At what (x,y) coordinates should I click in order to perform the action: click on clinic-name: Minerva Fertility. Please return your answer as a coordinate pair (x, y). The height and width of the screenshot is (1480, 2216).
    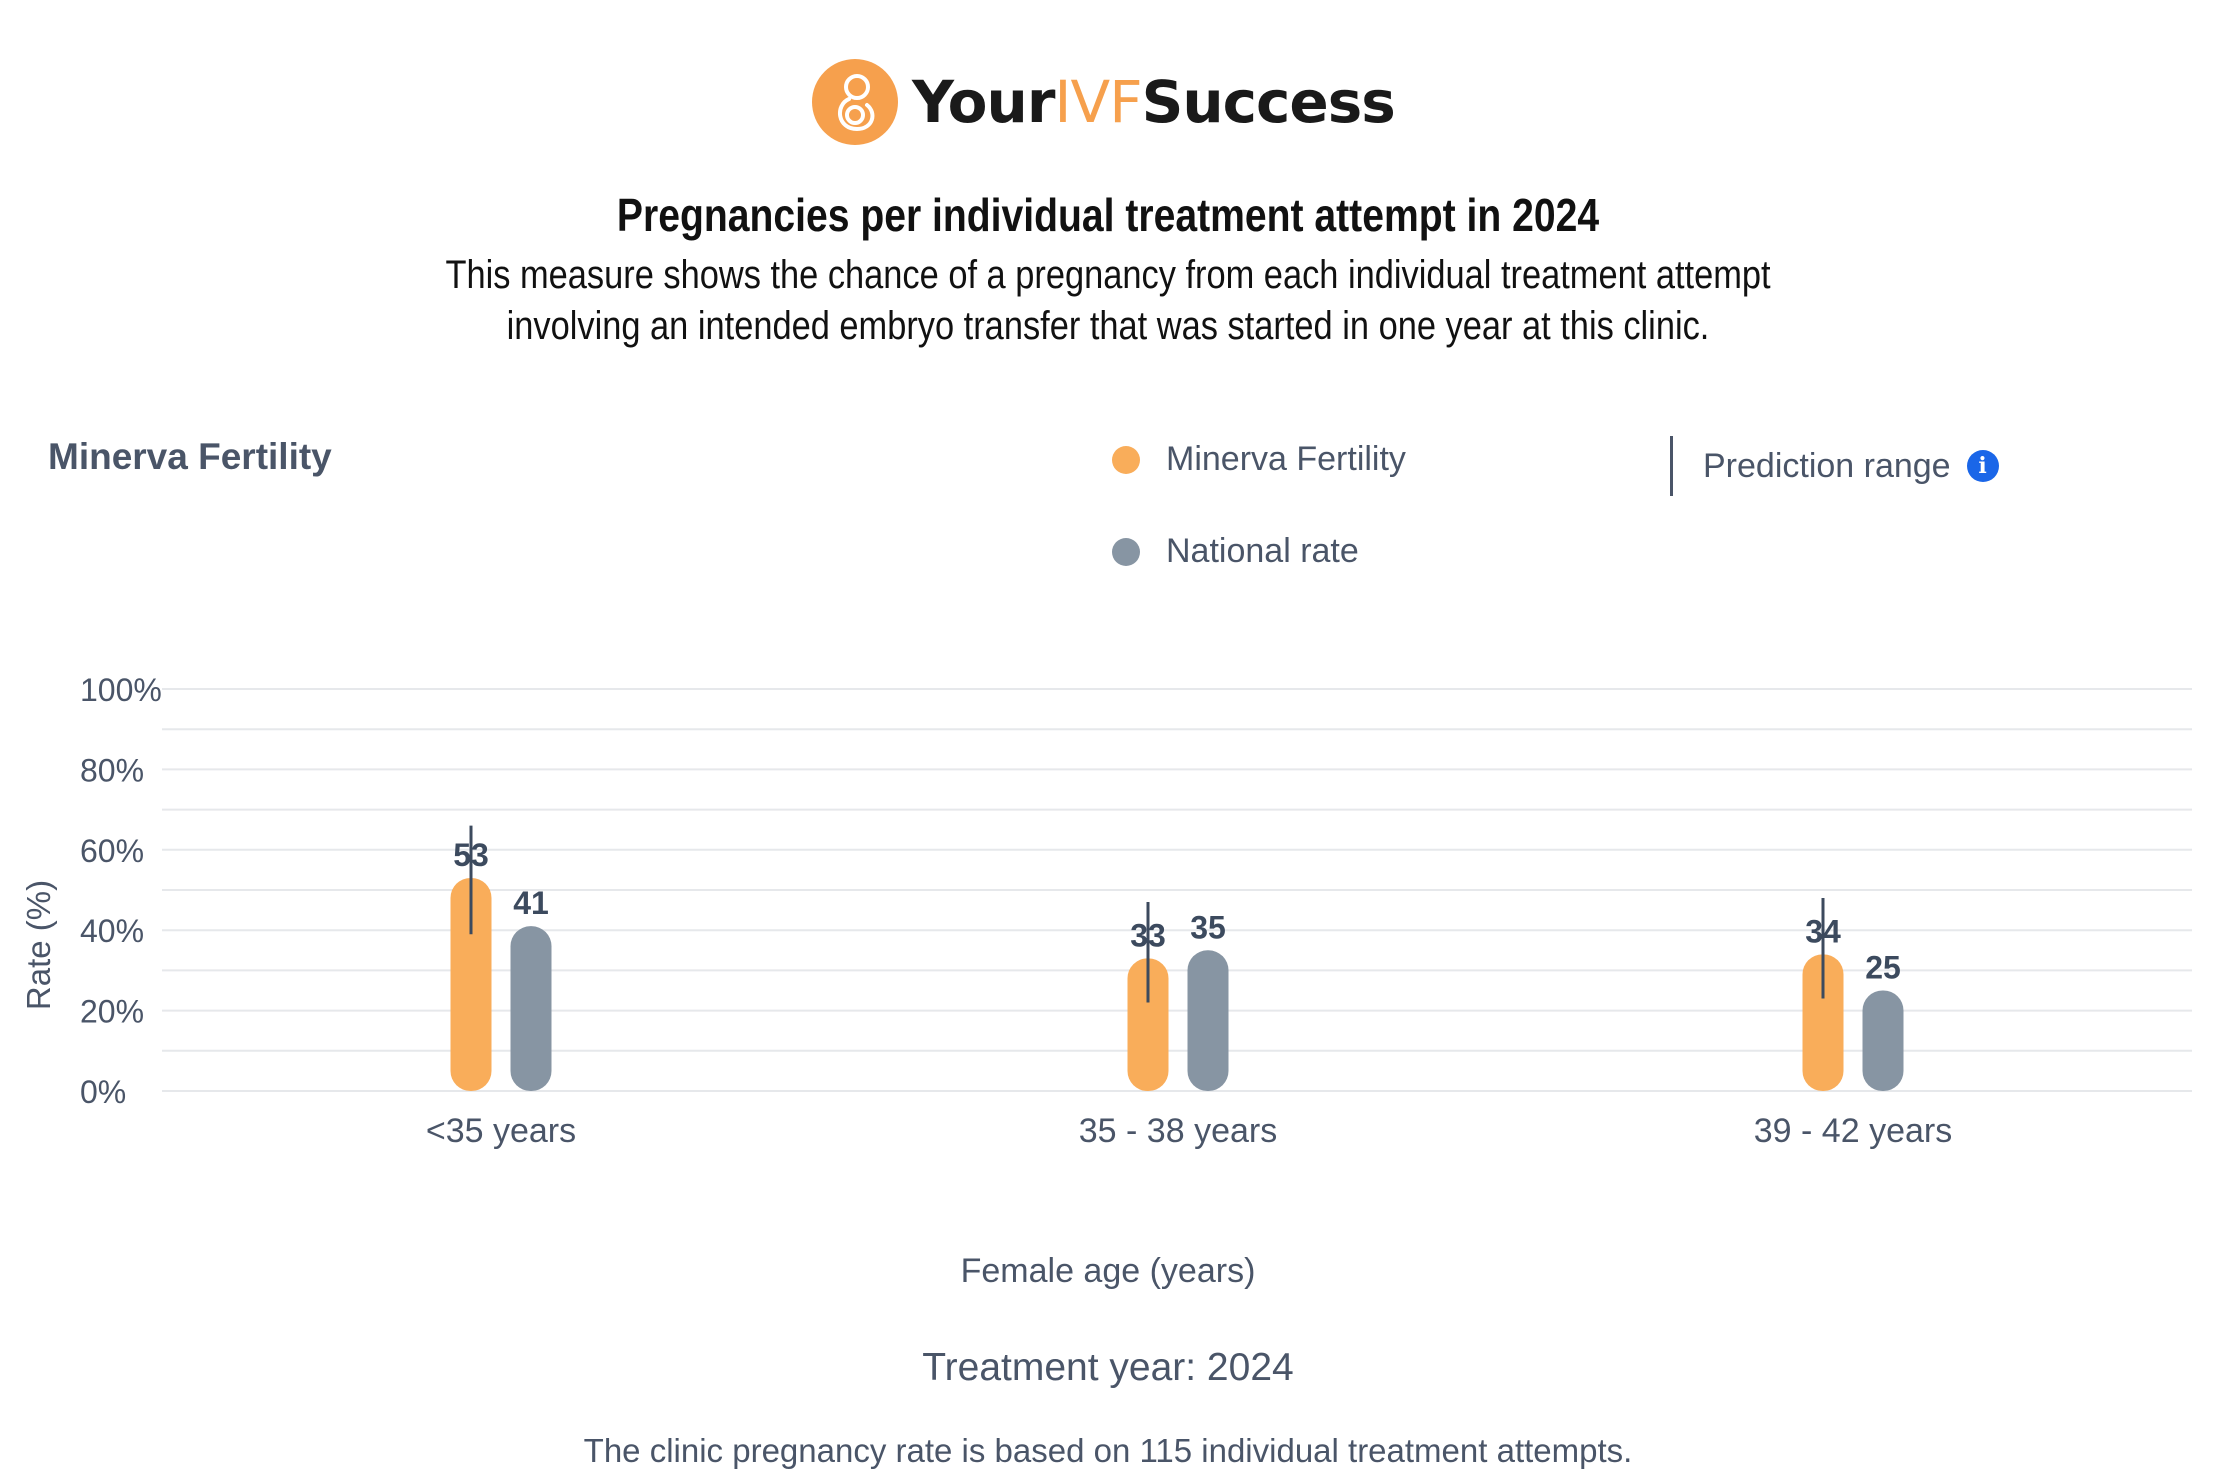
    Looking at the image, I should click on (190, 456).